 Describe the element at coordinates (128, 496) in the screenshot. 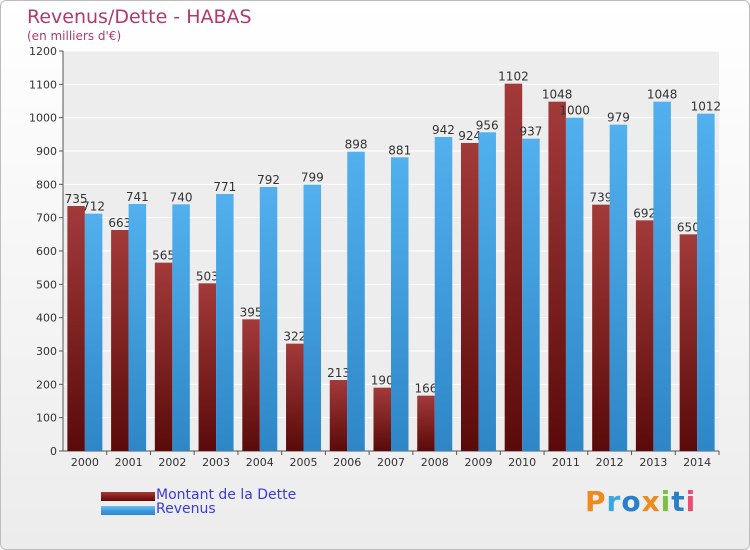

I see `legend-swatch-dette` at that location.